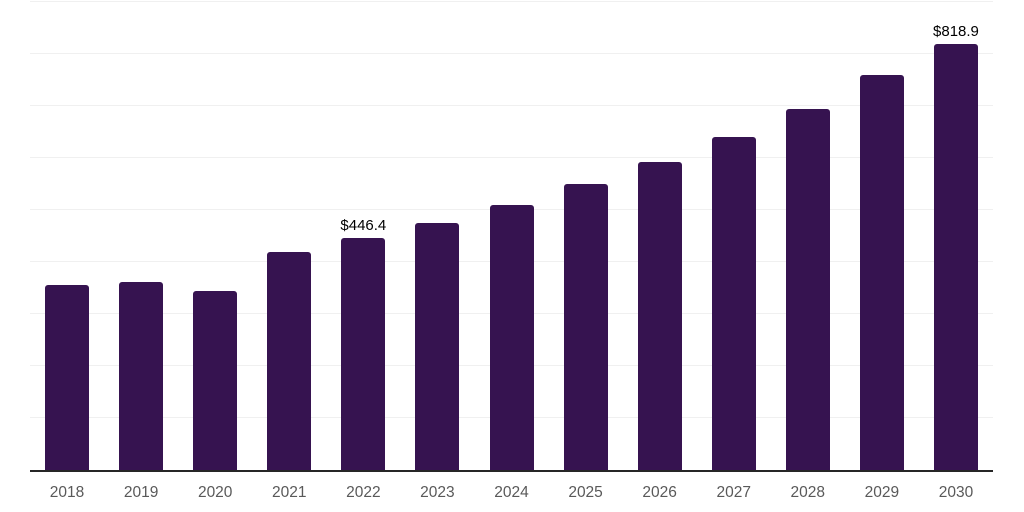 This screenshot has height=512, width=1024. What do you see at coordinates (67, 377) in the screenshot?
I see `bar-2018` at bounding box center [67, 377].